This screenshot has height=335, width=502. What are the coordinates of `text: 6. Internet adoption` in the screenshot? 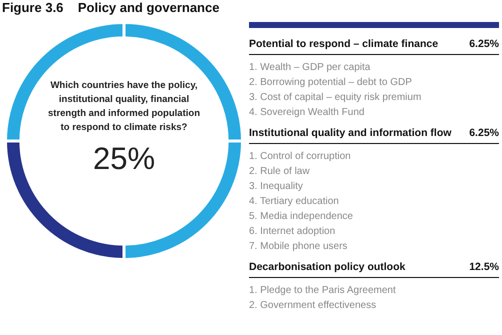 It's located at (292, 232).